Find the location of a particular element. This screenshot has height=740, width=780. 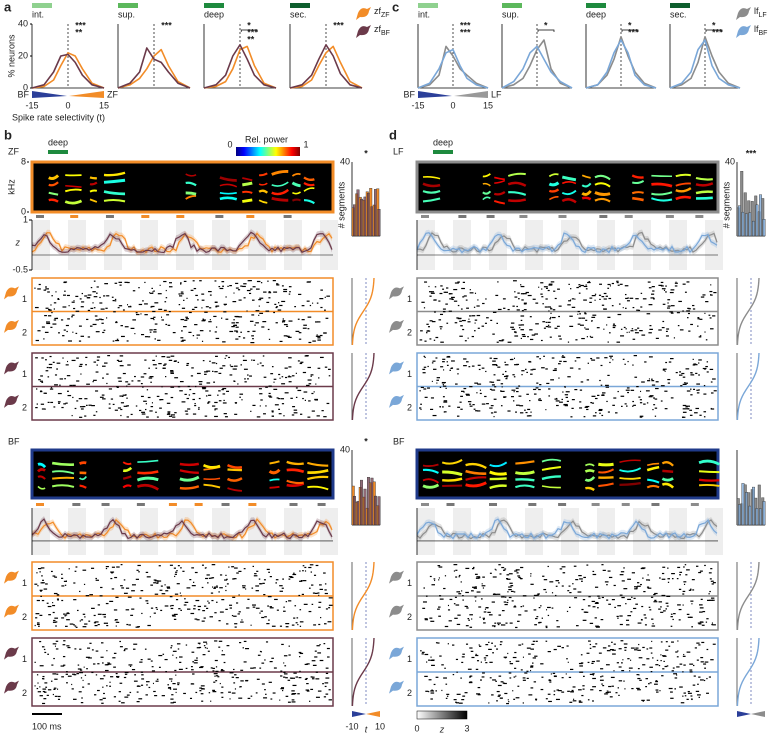

y-tick-label: 20 is located at coordinates (23, 55).